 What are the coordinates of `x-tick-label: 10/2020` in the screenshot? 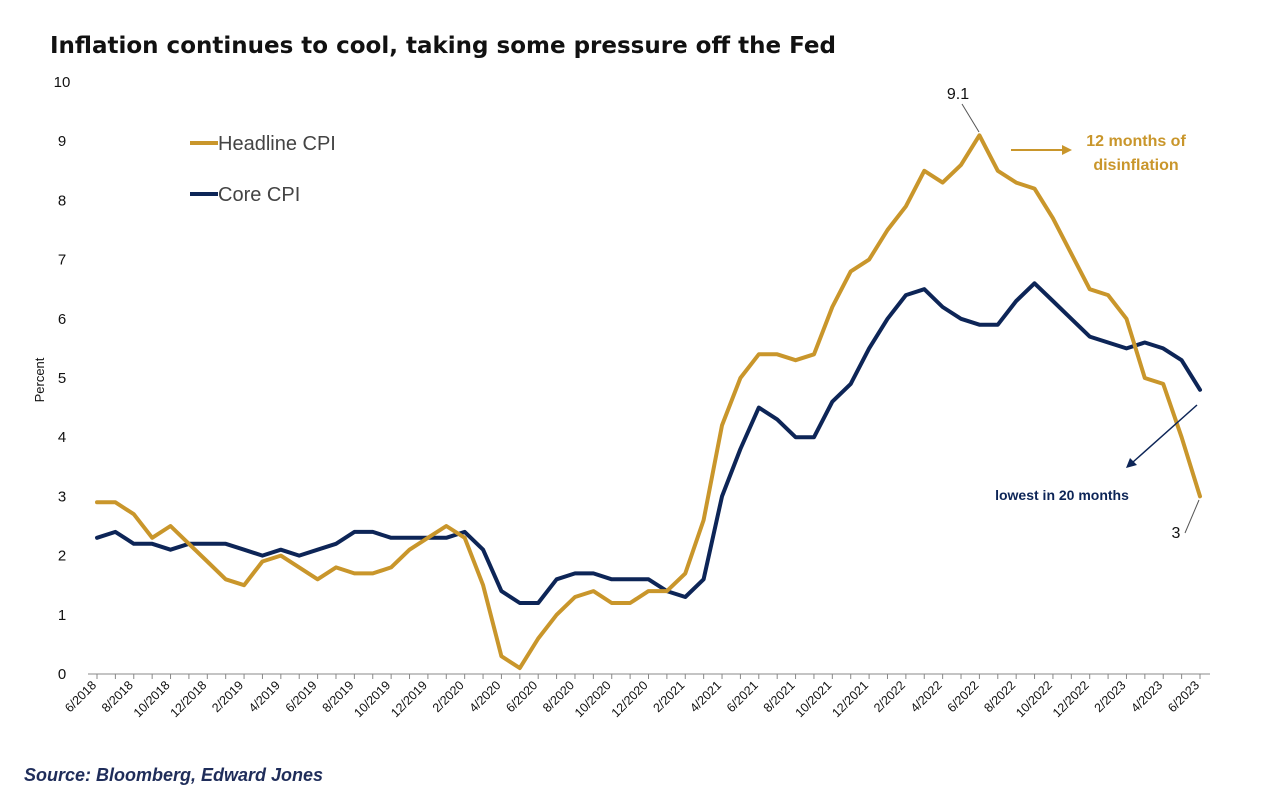 It's located at (593, 699).